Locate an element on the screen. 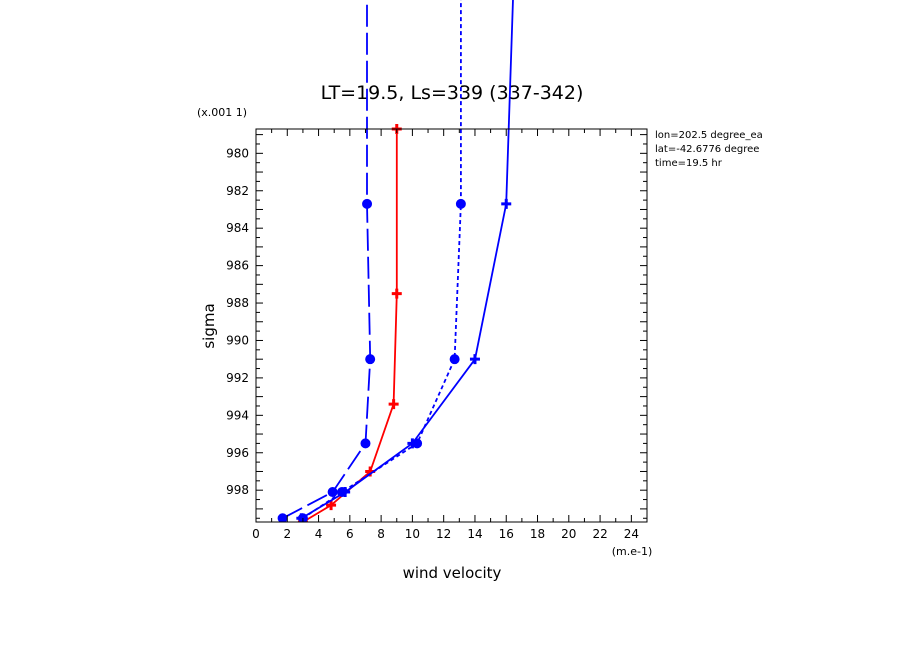 The image size is (904, 654). x-tick-label: 2 is located at coordinates (287, 534).